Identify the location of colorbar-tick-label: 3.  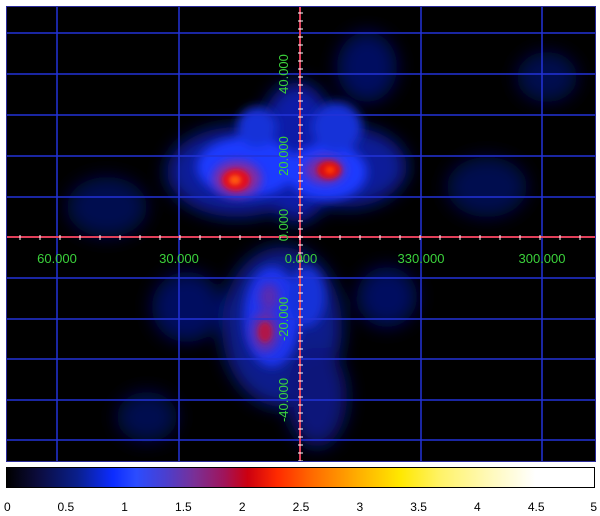
(360, 507).